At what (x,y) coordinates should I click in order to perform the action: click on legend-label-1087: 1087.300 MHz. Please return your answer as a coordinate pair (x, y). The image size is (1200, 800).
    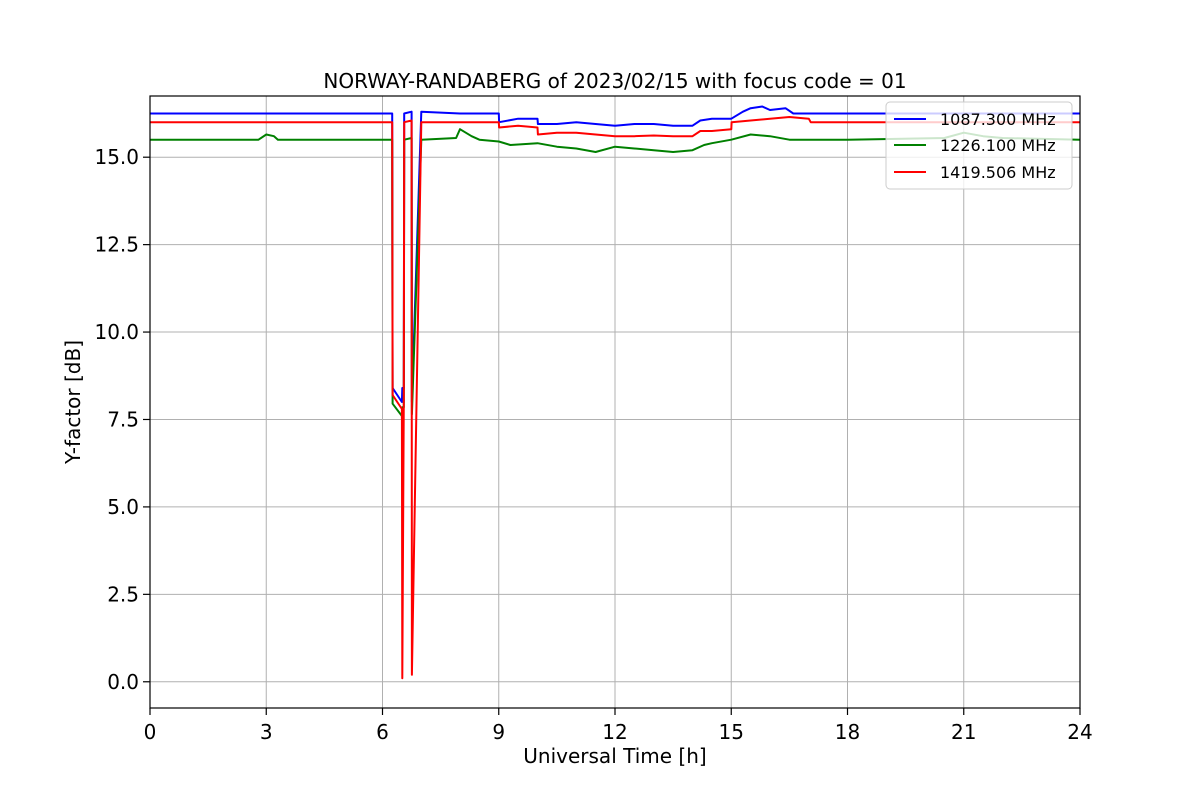
    Looking at the image, I should click on (998, 119).